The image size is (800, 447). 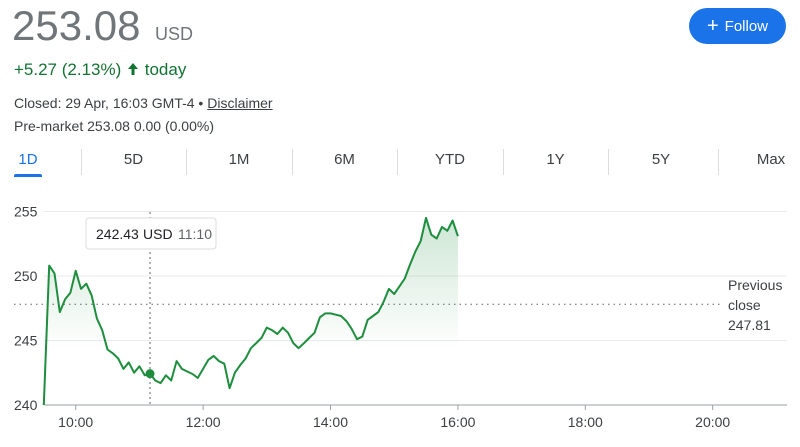 I want to click on tab: 6M, so click(x=344, y=159).